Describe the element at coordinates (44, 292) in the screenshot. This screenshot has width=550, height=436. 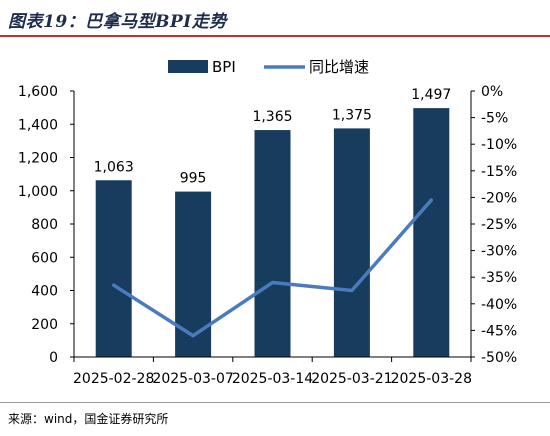
I see `left-tick-label: 400` at that location.